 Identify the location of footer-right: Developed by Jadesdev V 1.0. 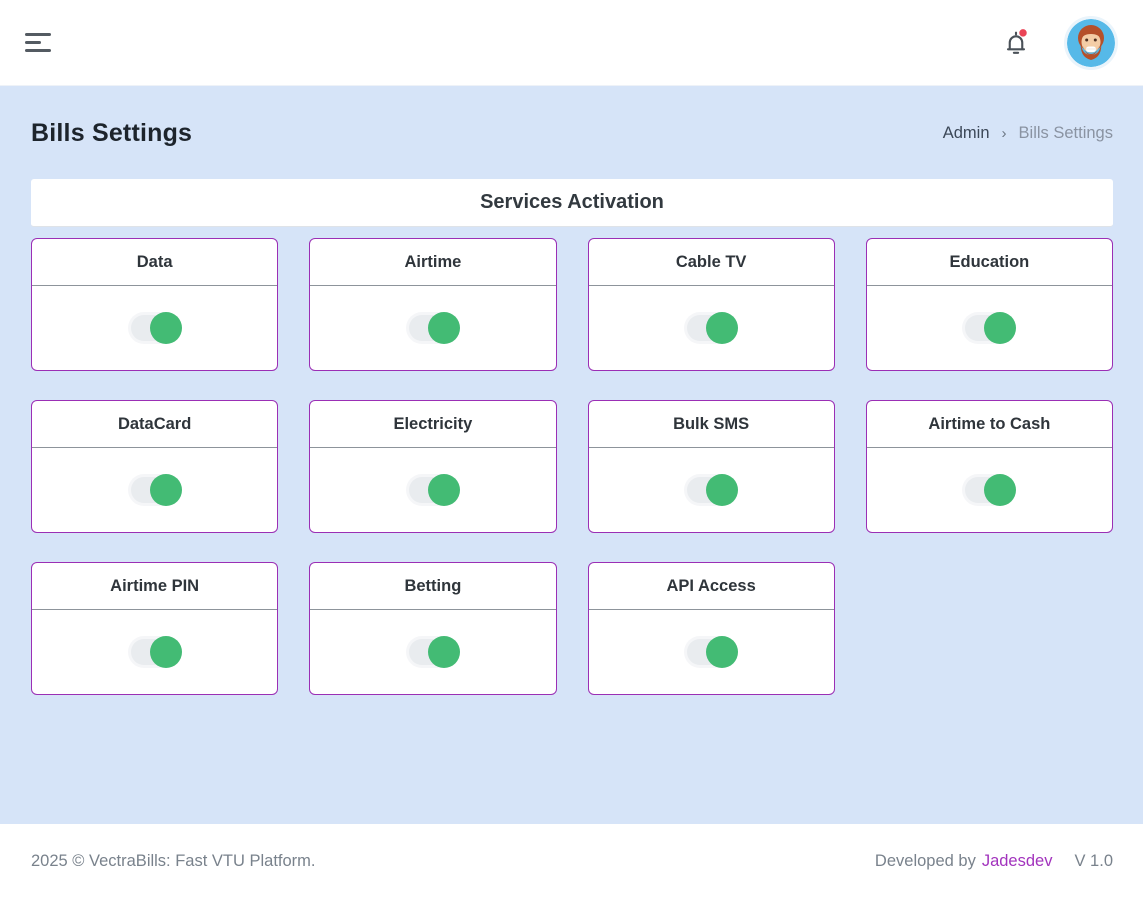
(994, 861).